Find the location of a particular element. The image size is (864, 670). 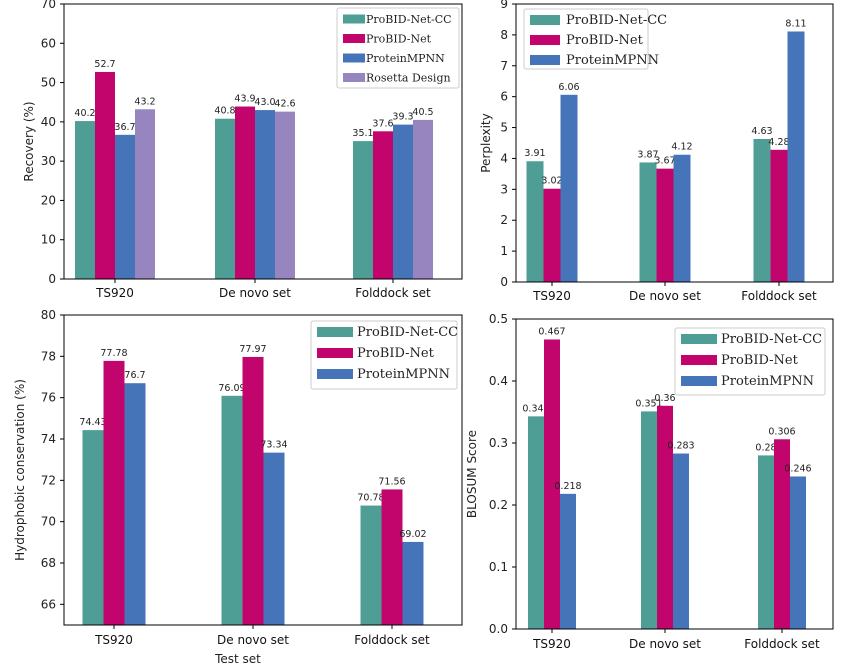

y-tick-label: 0 is located at coordinates (504, 282).